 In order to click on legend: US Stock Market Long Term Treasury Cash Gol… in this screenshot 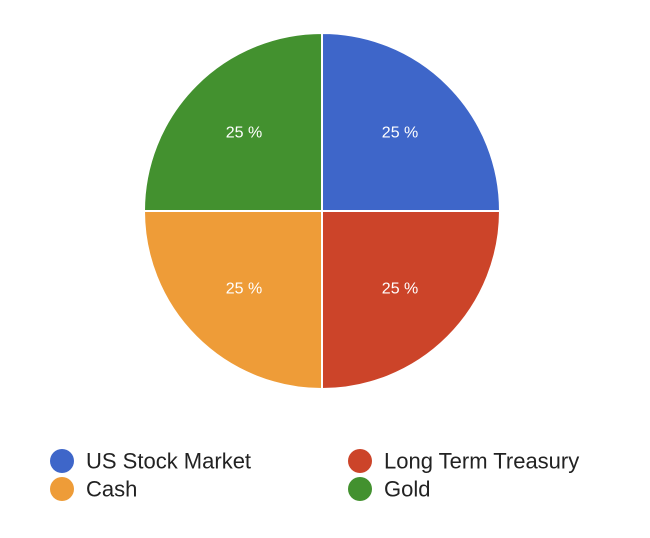, I will do `click(314, 475)`.